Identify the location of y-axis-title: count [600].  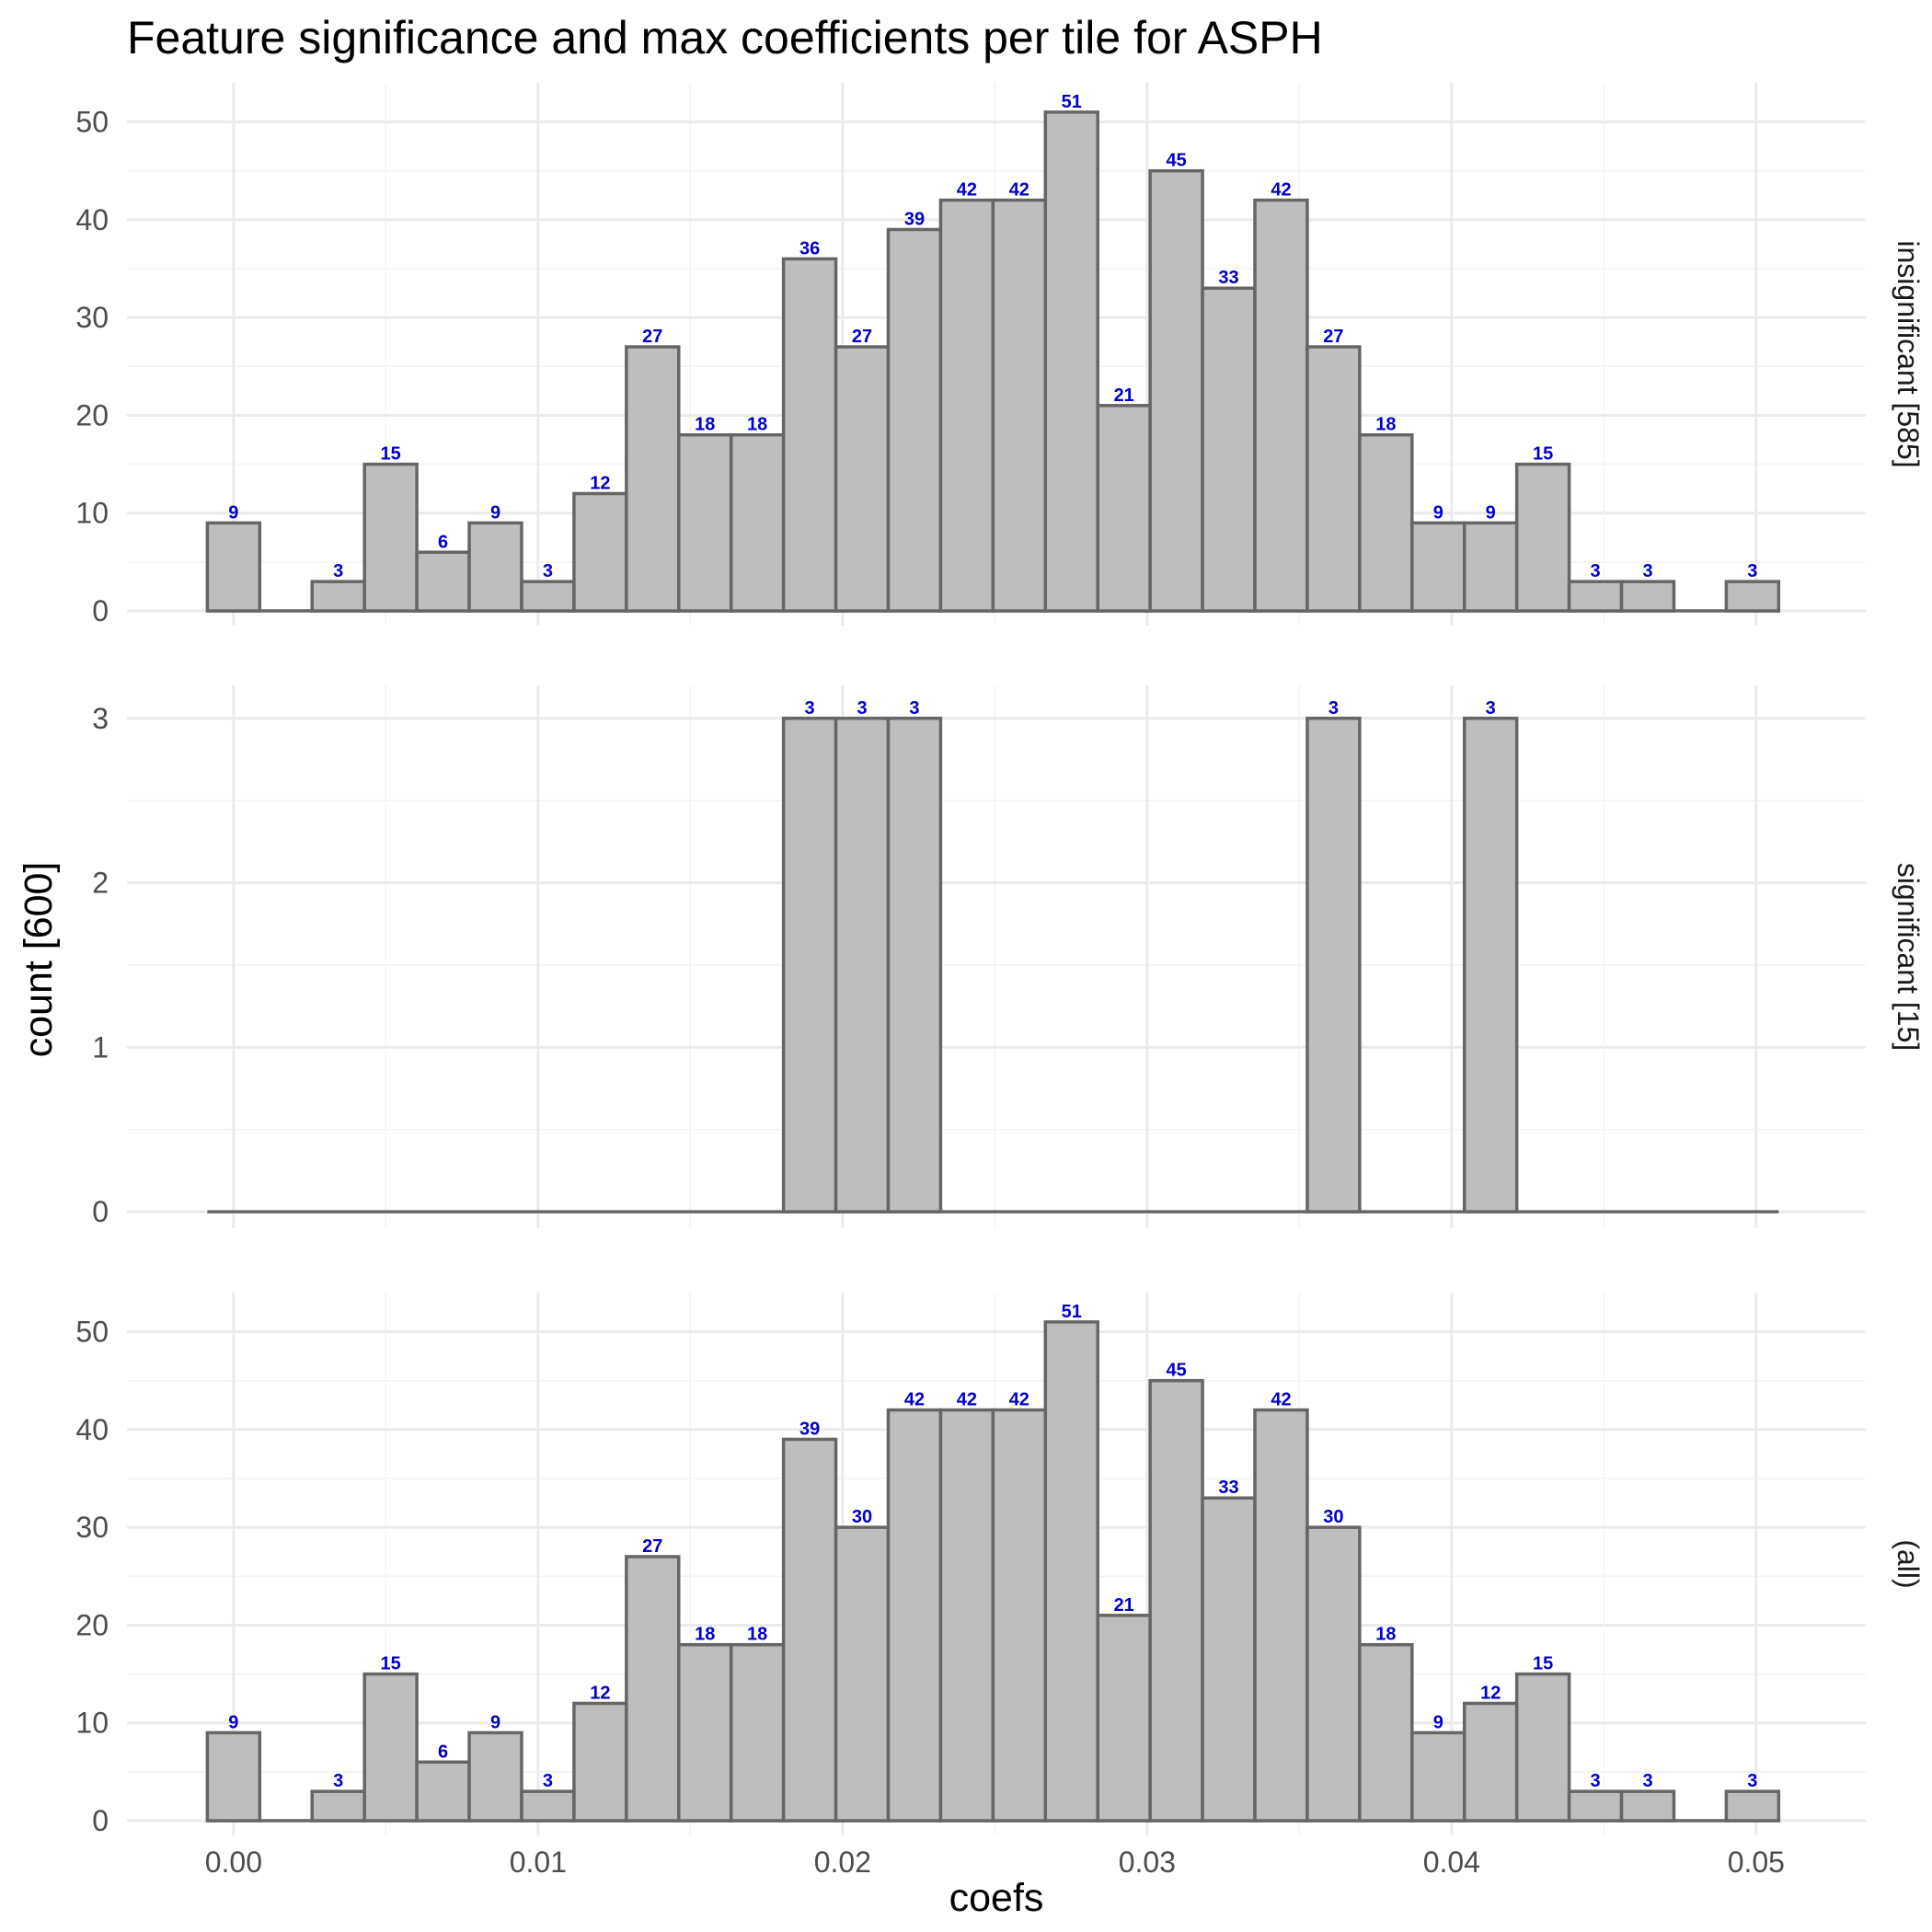
(39, 960).